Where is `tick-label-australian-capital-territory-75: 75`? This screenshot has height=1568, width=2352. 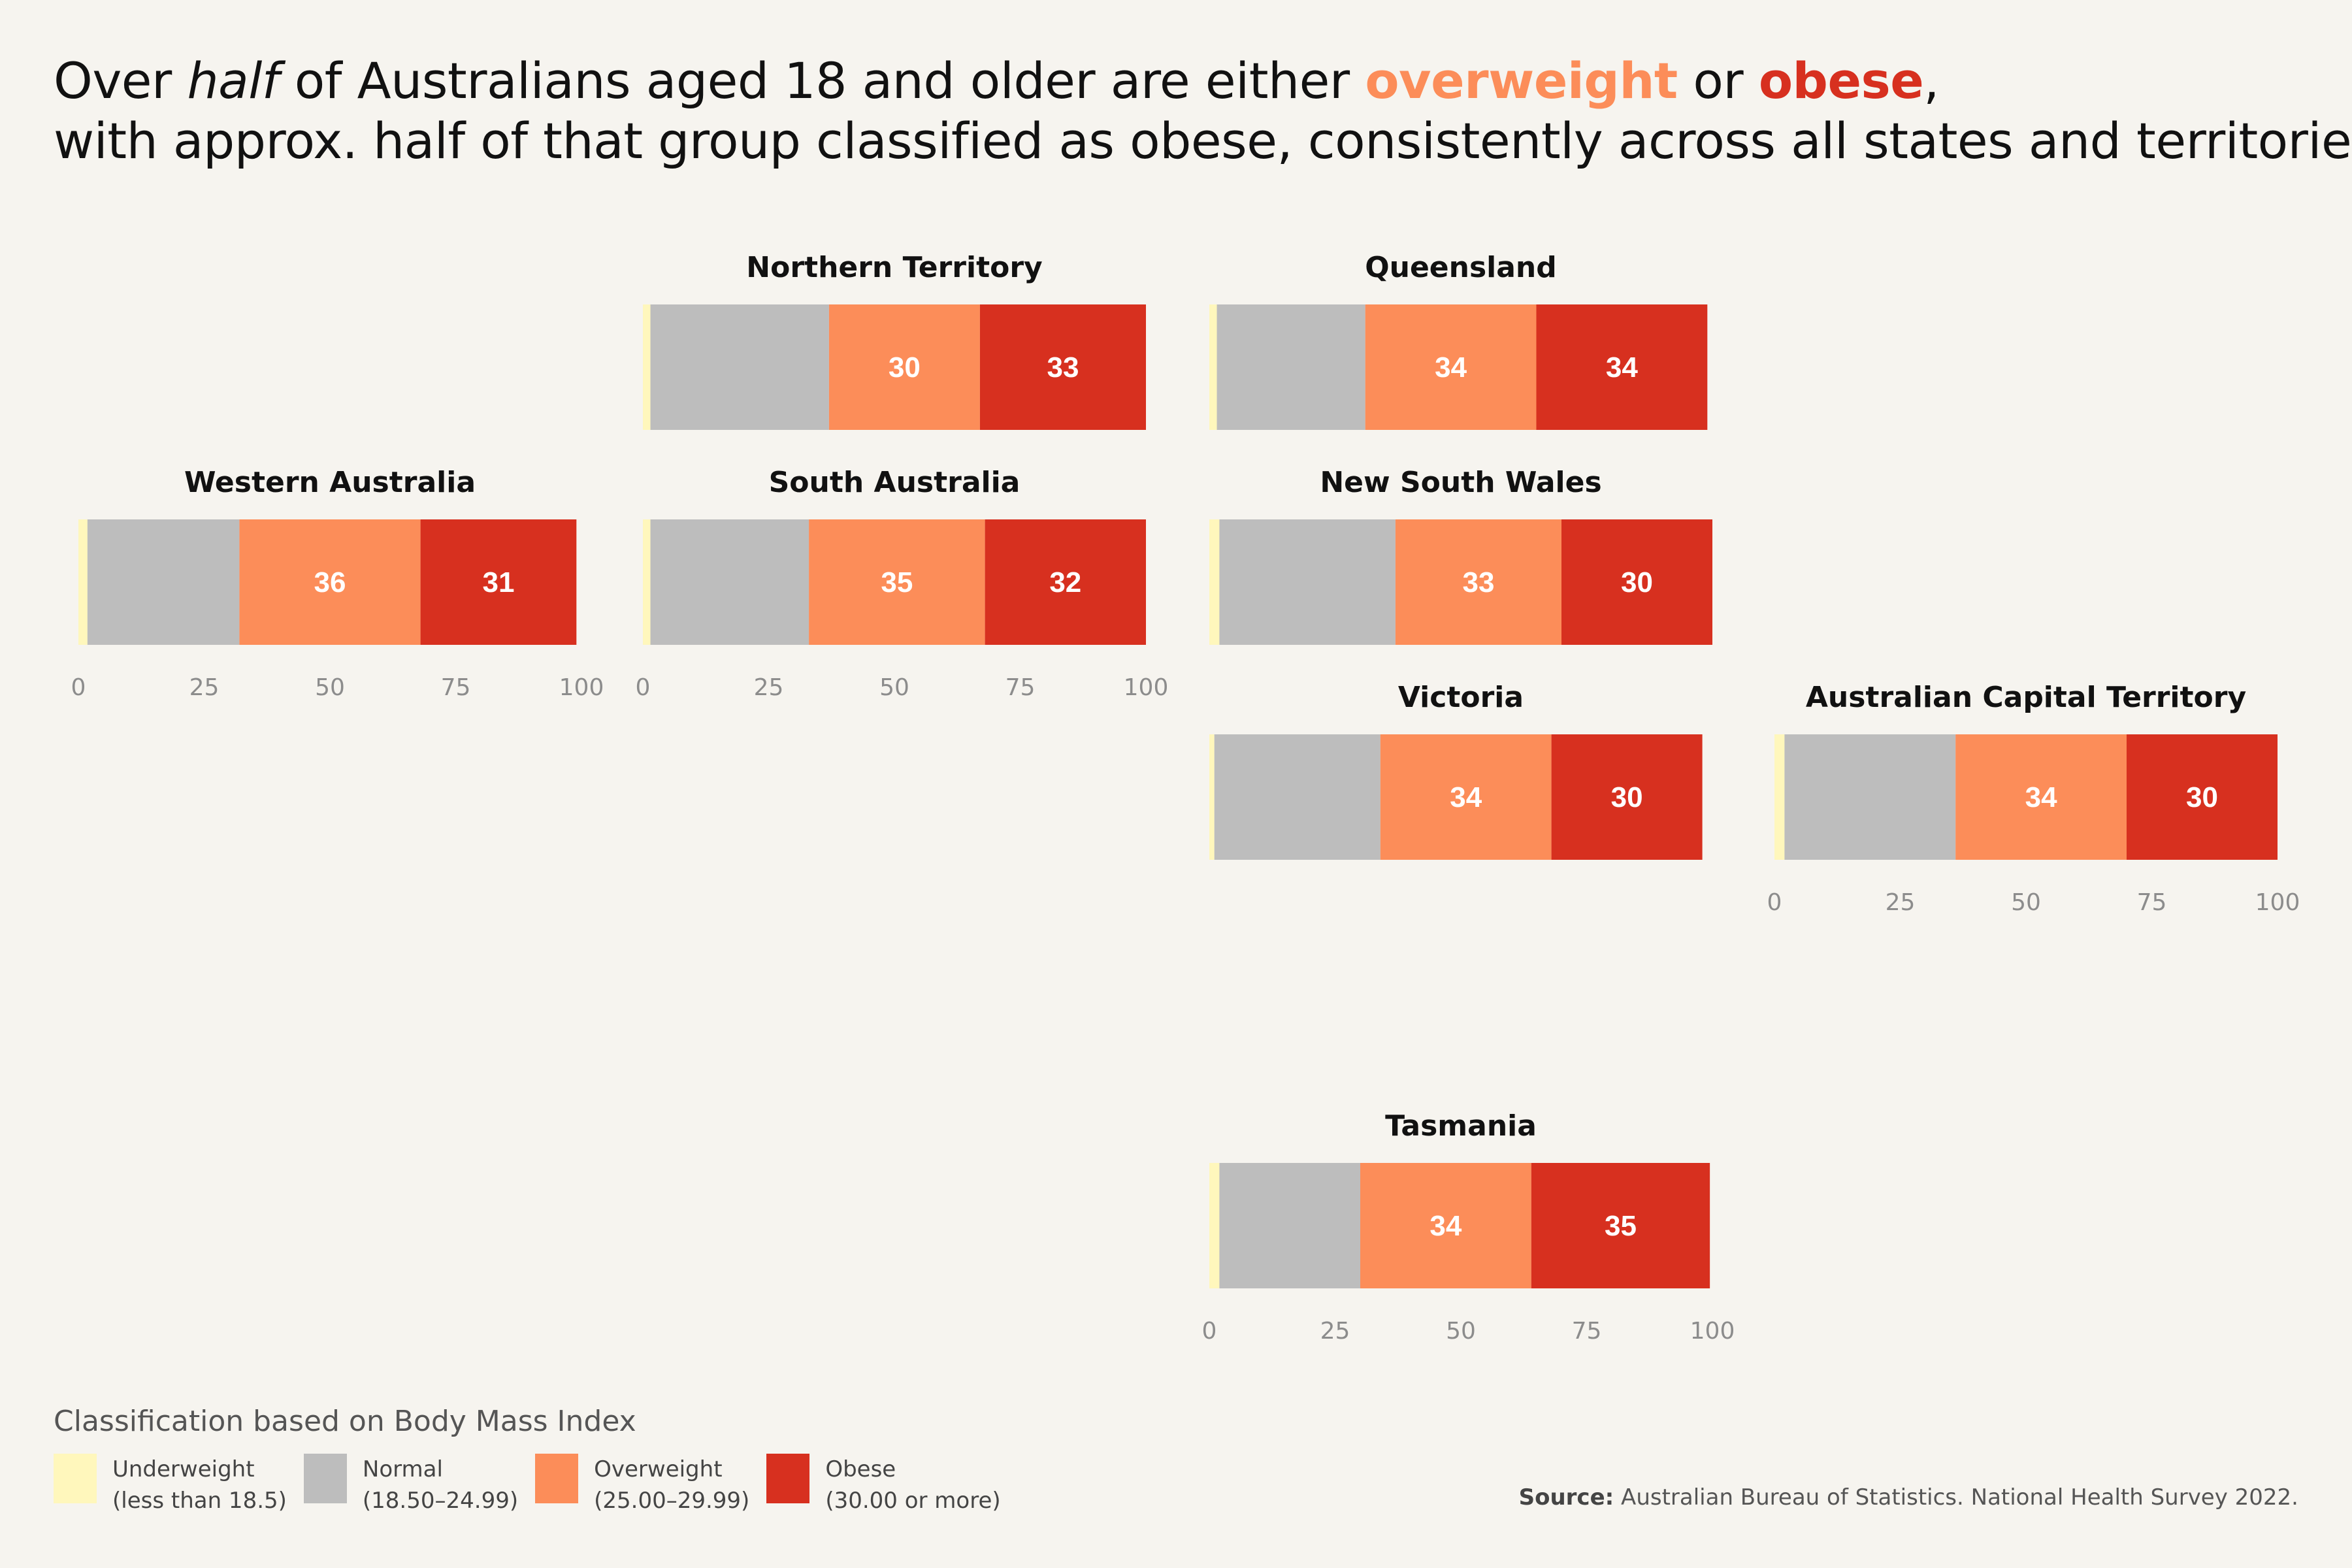
tick-label-australian-capital-territory-75: 75 is located at coordinates (2152, 902).